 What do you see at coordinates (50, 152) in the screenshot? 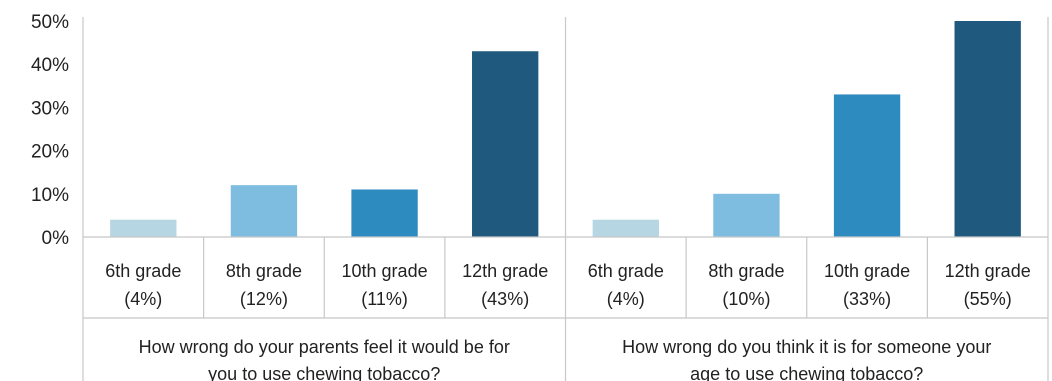
I see `y-tick-label: 20%` at bounding box center [50, 152].